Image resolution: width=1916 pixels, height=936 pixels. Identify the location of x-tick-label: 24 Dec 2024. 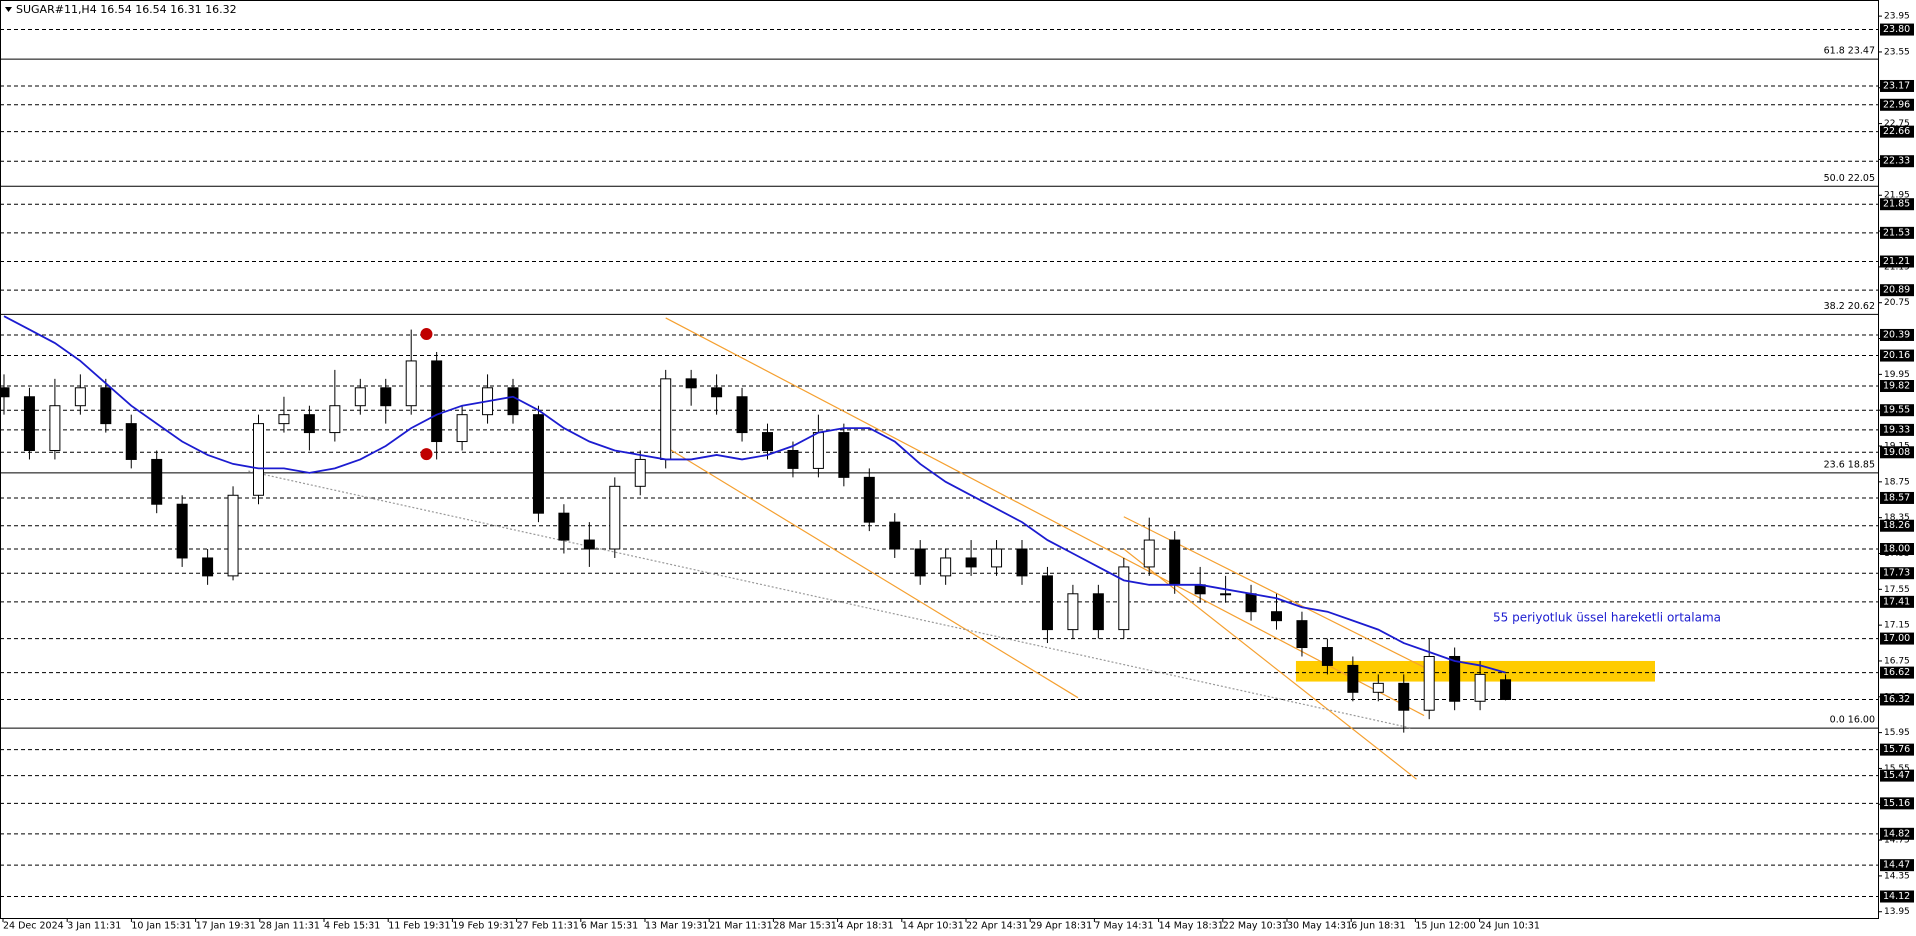
(33, 926).